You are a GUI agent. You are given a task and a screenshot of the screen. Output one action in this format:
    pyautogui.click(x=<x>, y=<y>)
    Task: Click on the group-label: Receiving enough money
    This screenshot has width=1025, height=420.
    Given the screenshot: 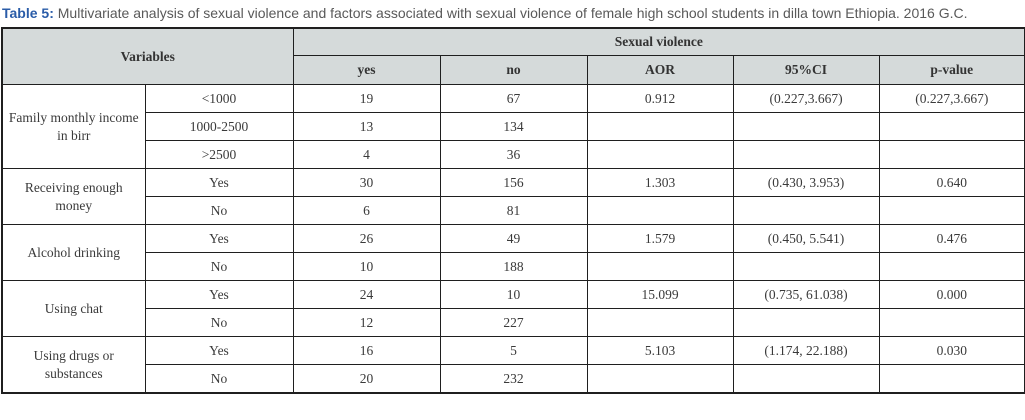 What is the action you would take?
    pyautogui.click(x=73, y=196)
    